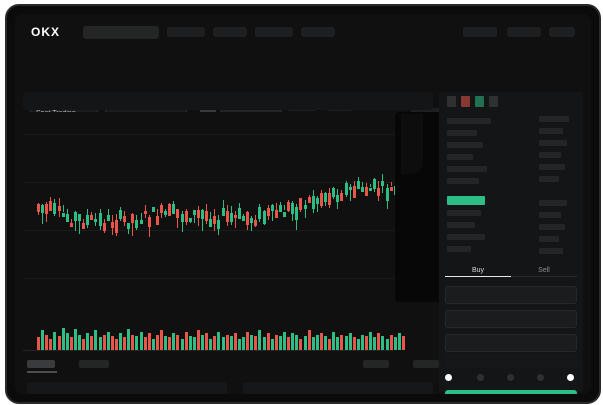 This screenshot has width=603, height=405. I want to click on tab-sell: Sell, so click(544, 270).